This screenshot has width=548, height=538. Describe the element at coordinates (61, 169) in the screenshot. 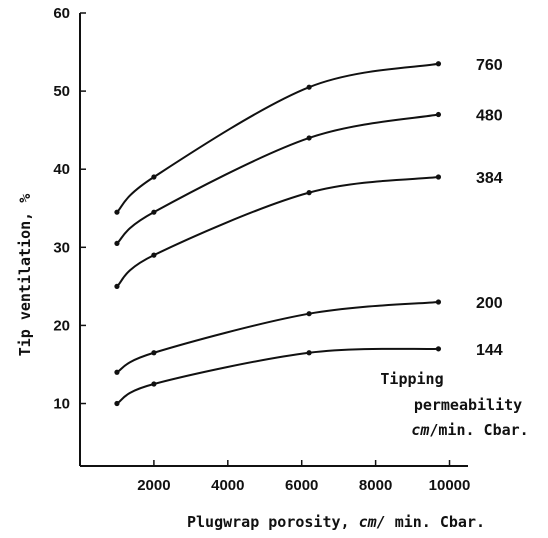

I see `y-tick-label-40: 40` at that location.